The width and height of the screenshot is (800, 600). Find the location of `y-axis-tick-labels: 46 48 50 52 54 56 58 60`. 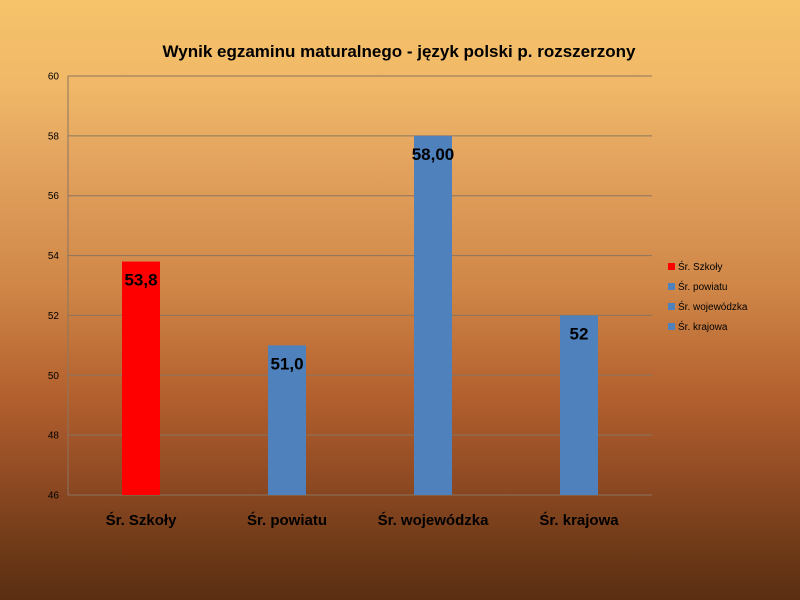

y-axis-tick-labels: 46 48 50 52 54 56 58 60 is located at coordinates (54, 287).